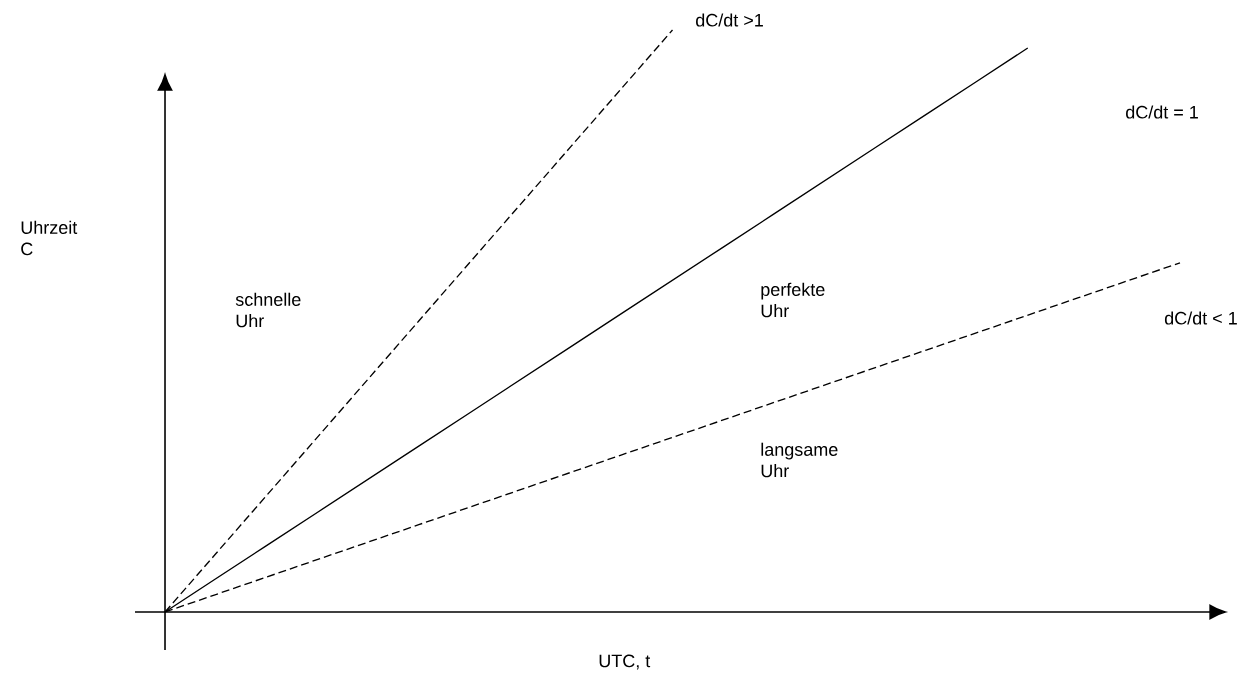 The height and width of the screenshot is (685, 1242). Describe the element at coordinates (793, 300) in the screenshot. I see `annotation: perfekte Uhr` at that location.